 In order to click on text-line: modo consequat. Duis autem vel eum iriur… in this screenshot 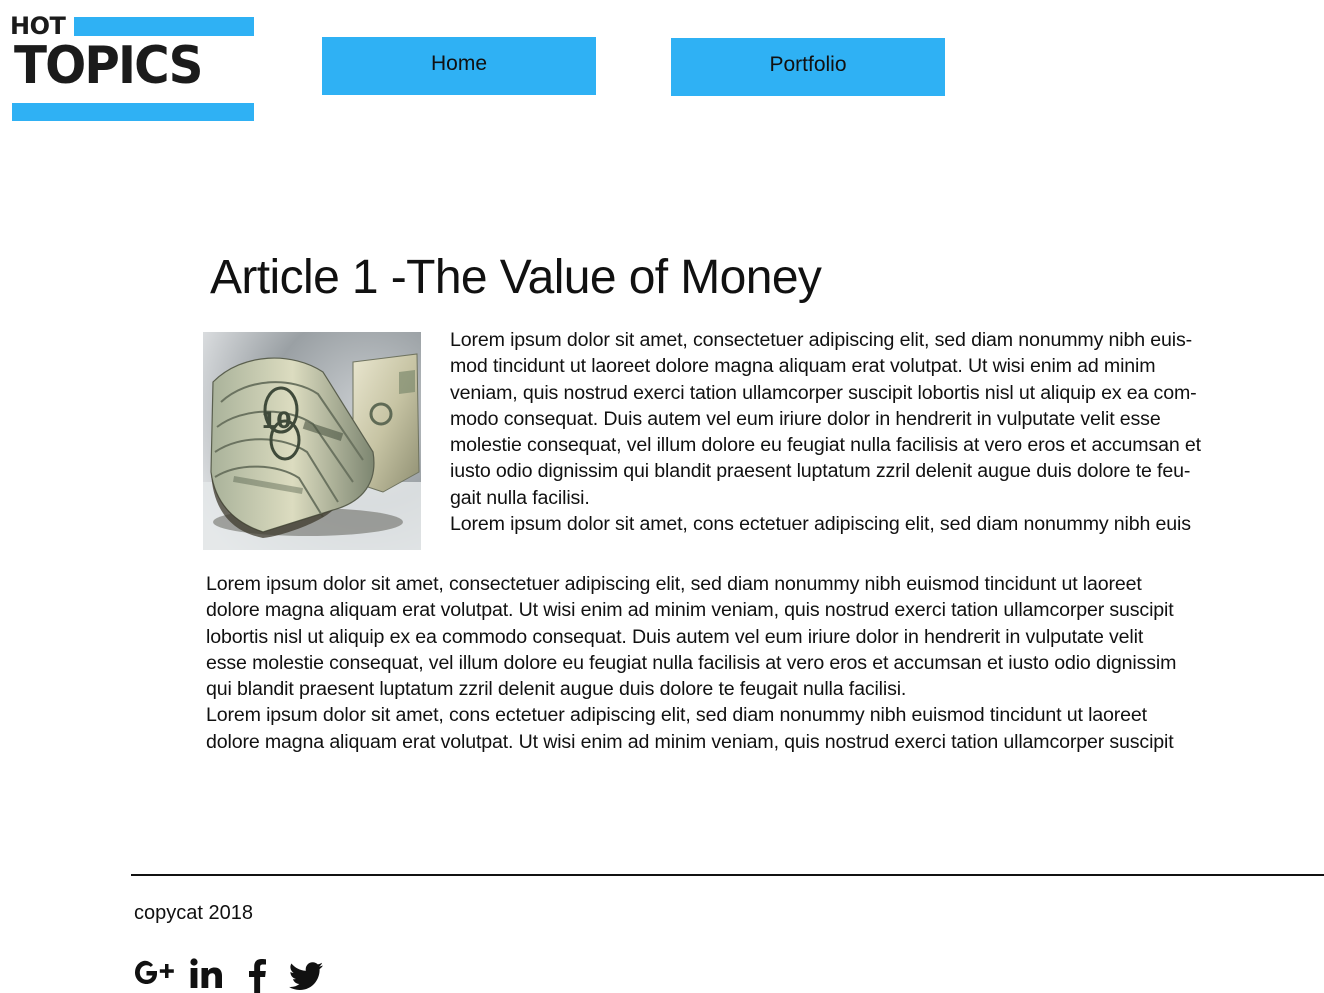, I will do `click(805, 418)`.